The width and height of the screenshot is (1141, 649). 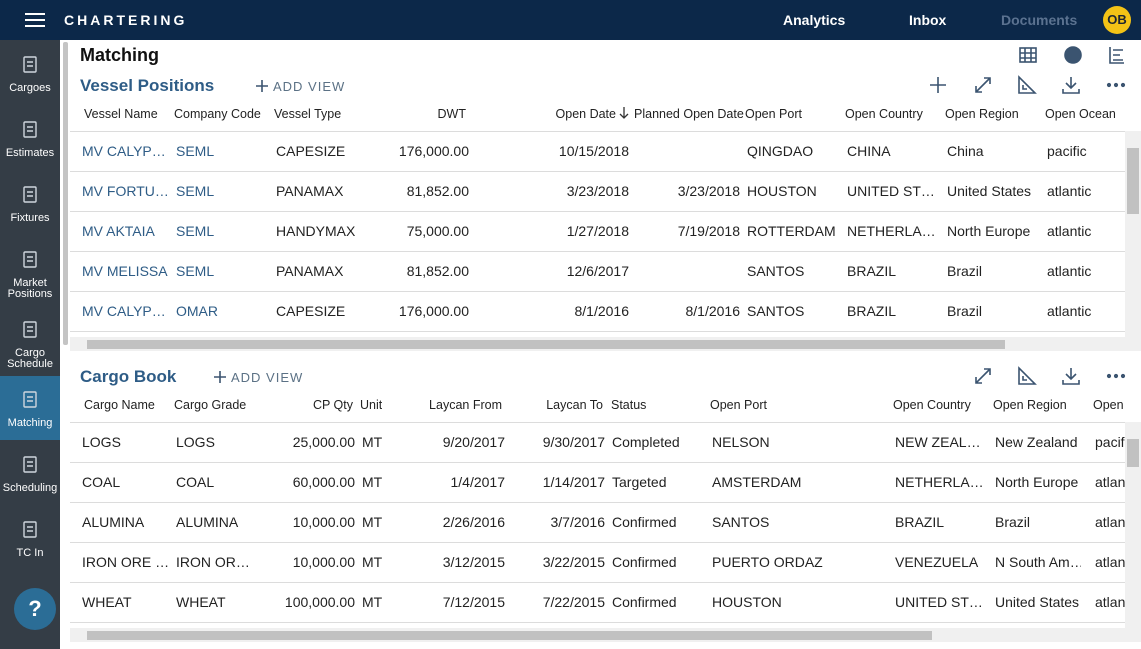 What do you see at coordinates (35, 609) in the screenshot?
I see `help-button: ?` at bounding box center [35, 609].